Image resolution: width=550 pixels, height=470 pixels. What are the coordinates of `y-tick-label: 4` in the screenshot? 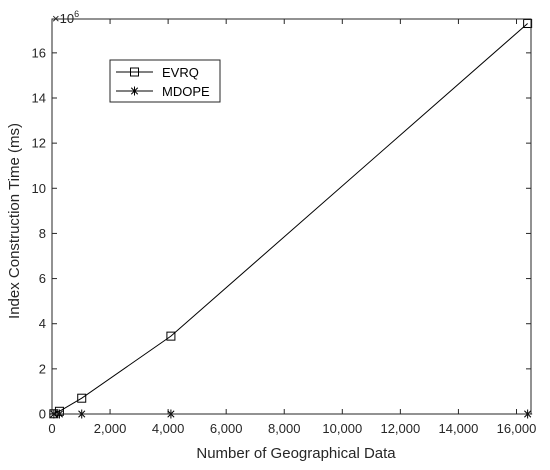 It's located at (42, 323).